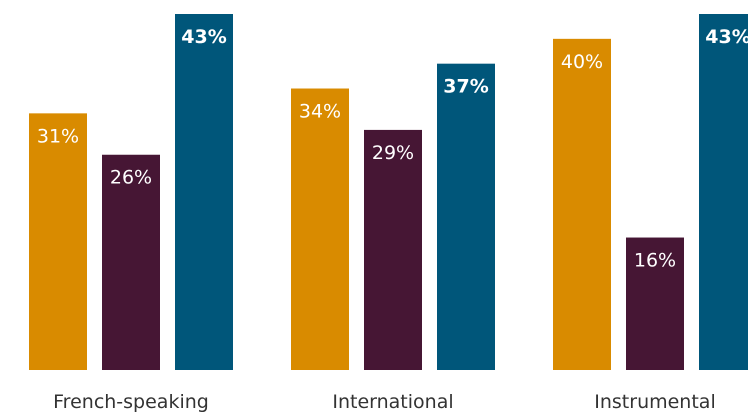 The width and height of the screenshot is (748, 416). I want to click on value-label-1-3: 43%, so click(203, 37).